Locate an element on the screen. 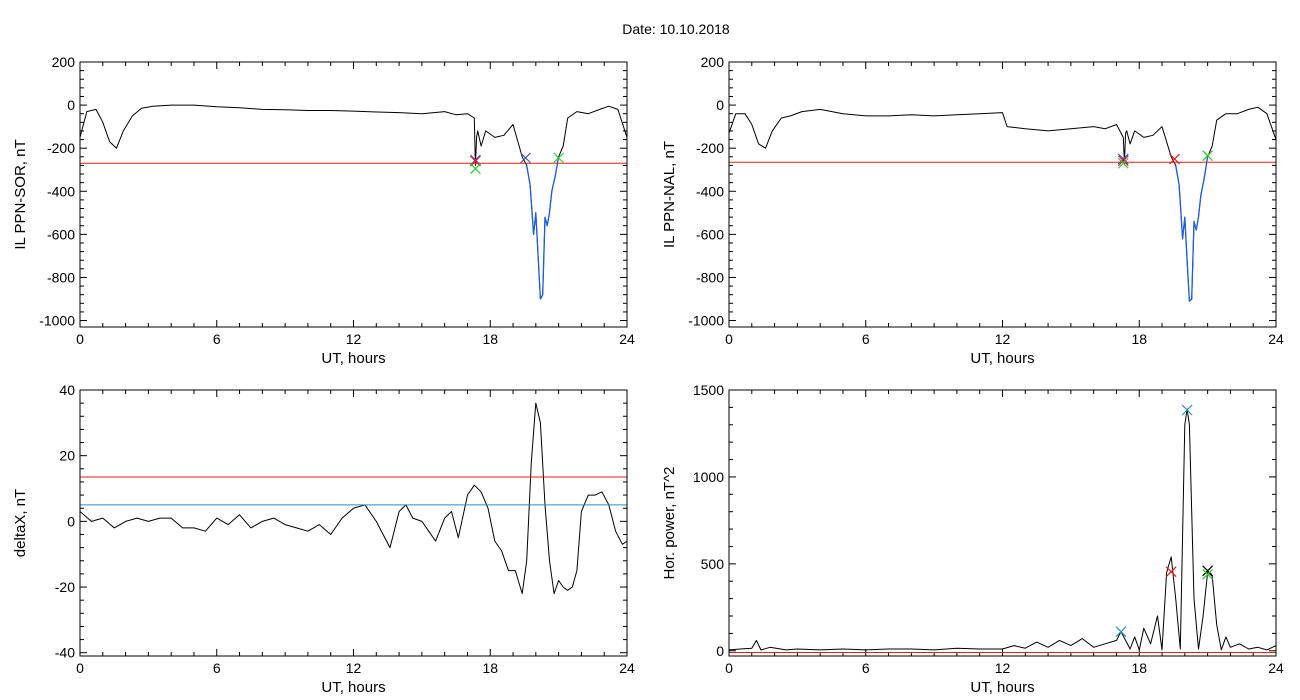  y-axis-title: Hor. power, nT^2 is located at coordinates (669, 523).